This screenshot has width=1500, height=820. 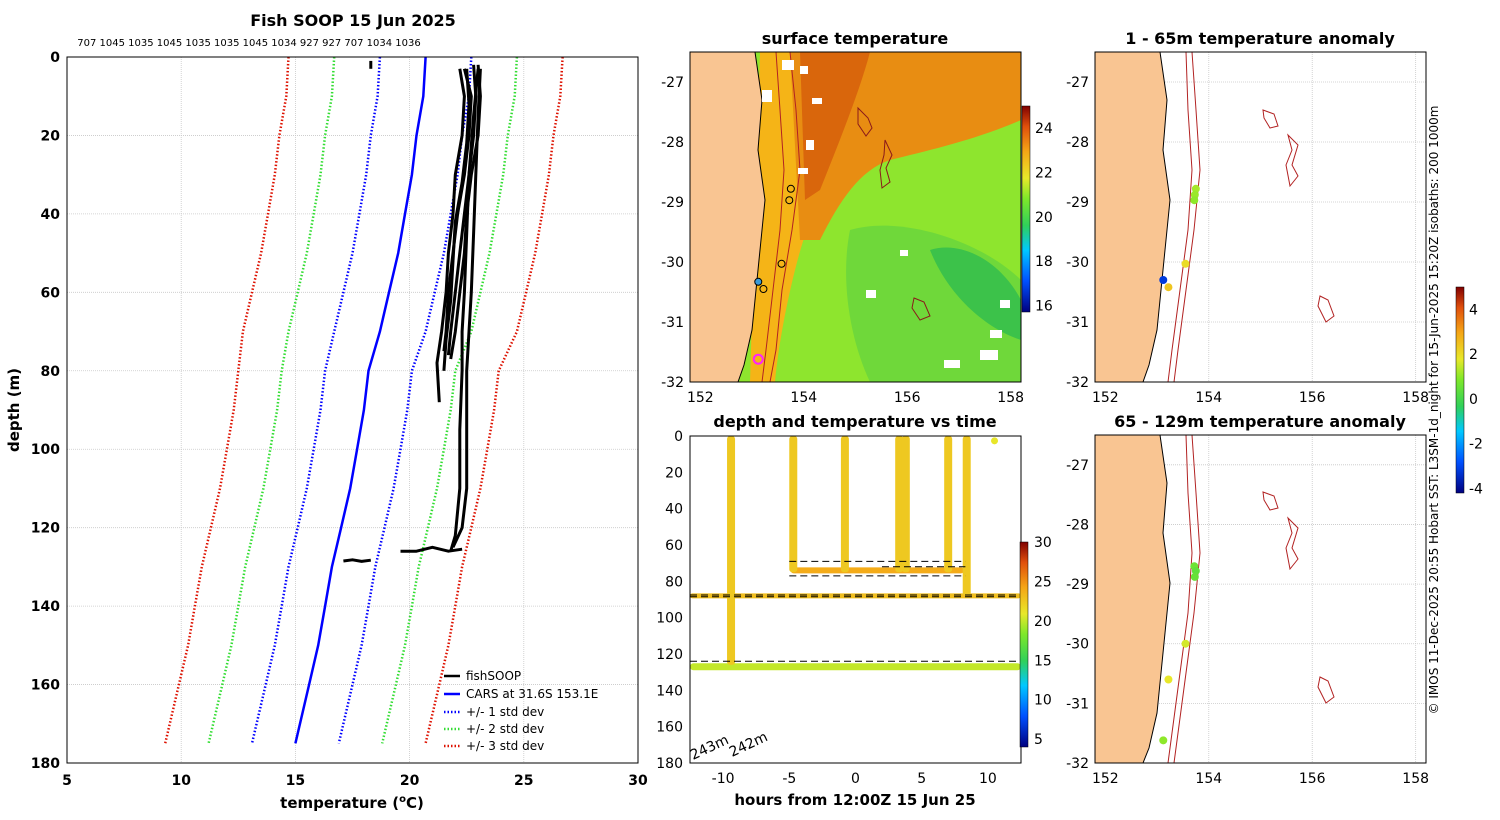 I want to click on profile-x-tick-10: 10, so click(x=181, y=781).